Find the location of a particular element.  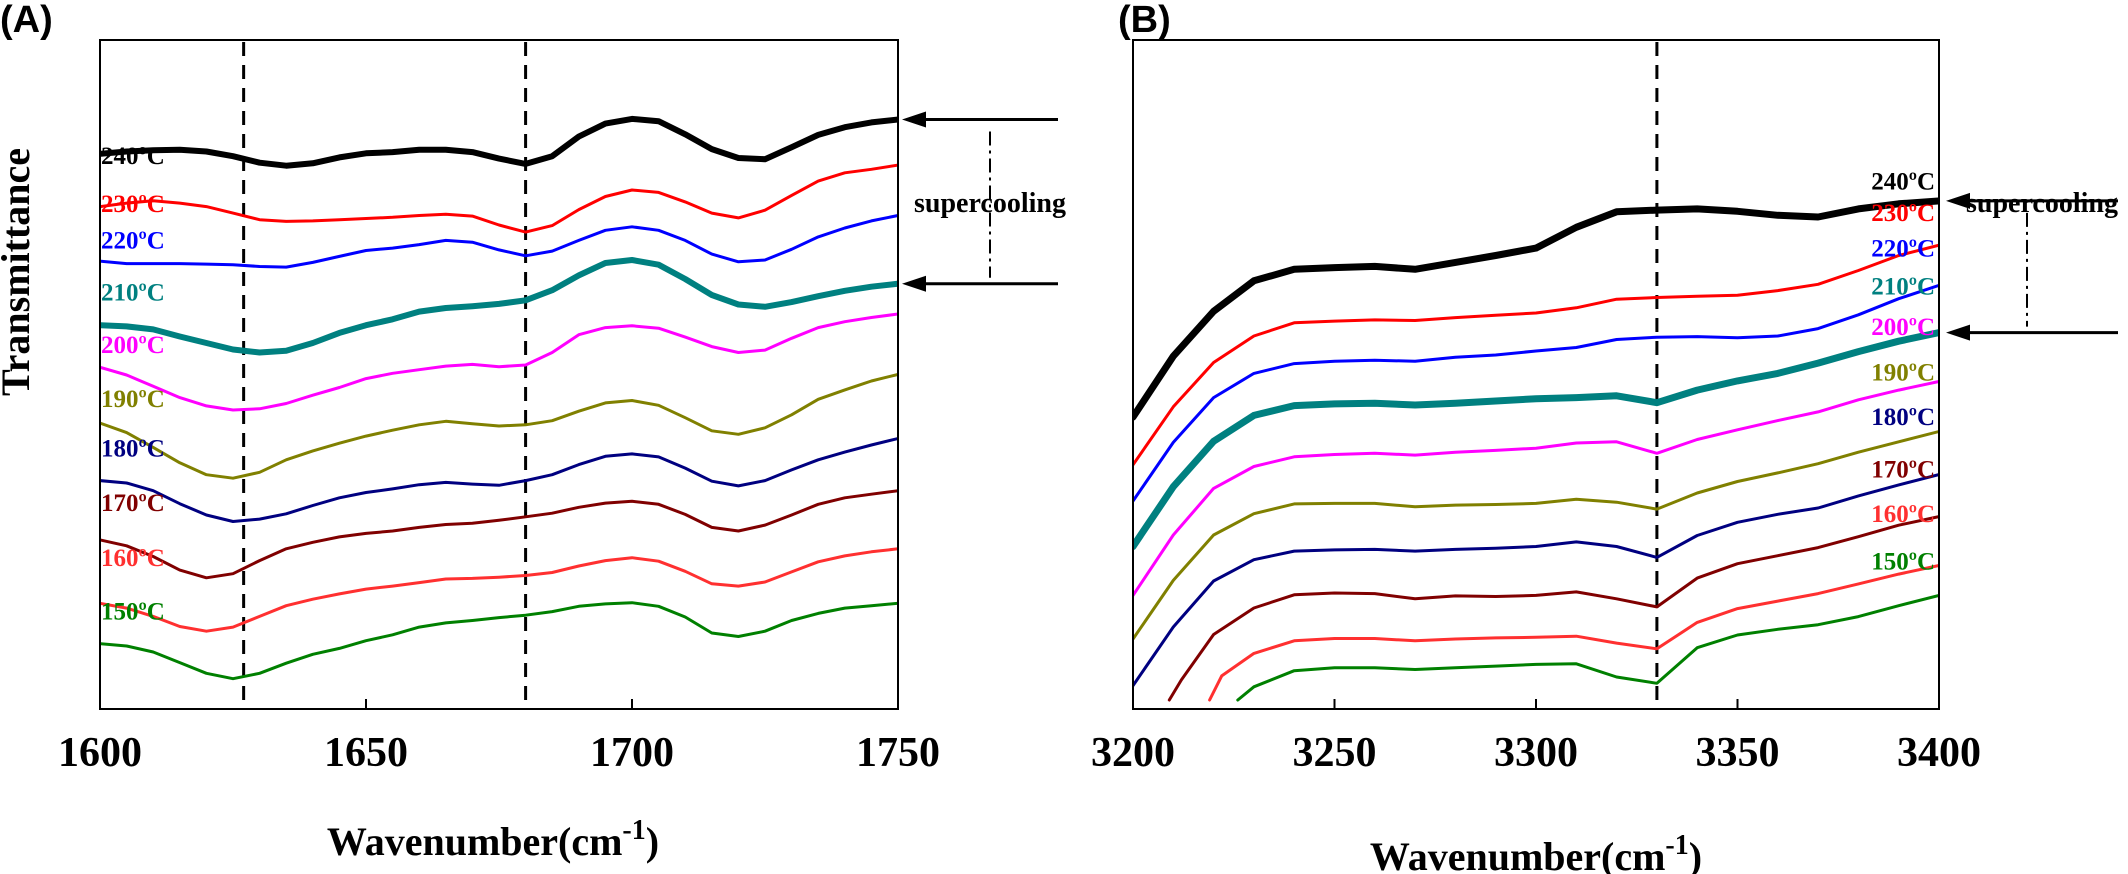

x-axis-title-a-sup: -1 is located at coordinates (633, 830).